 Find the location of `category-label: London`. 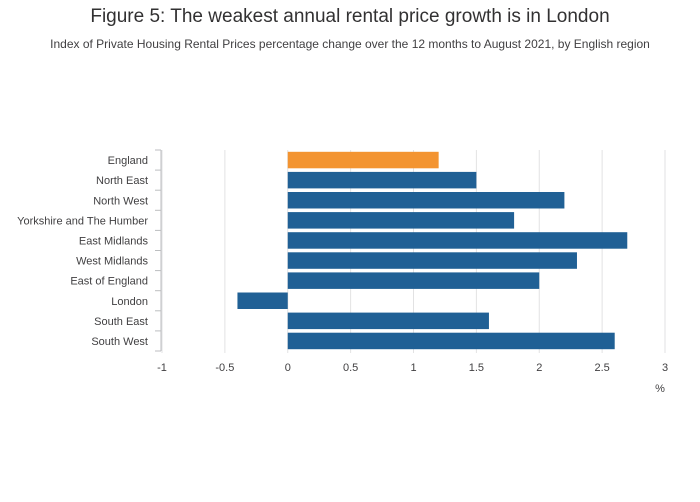

category-label: London is located at coordinates (129, 302).